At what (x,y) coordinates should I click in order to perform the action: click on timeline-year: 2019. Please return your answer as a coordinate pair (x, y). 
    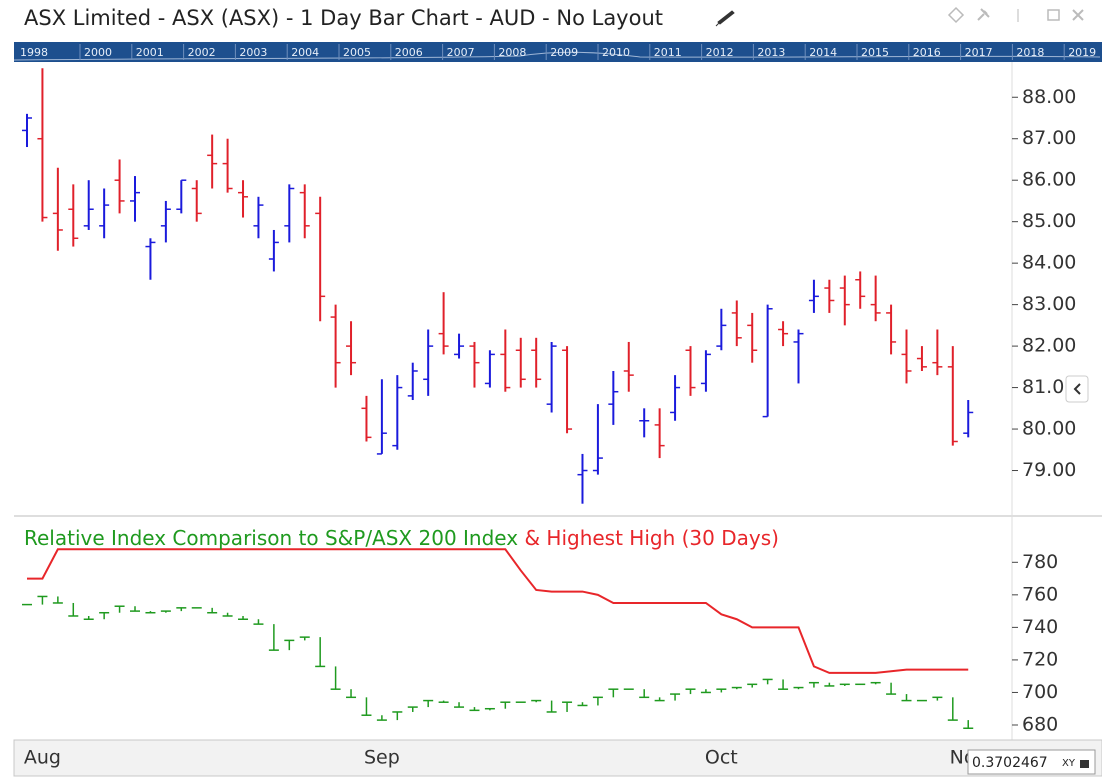
    Looking at the image, I should click on (1082, 52).